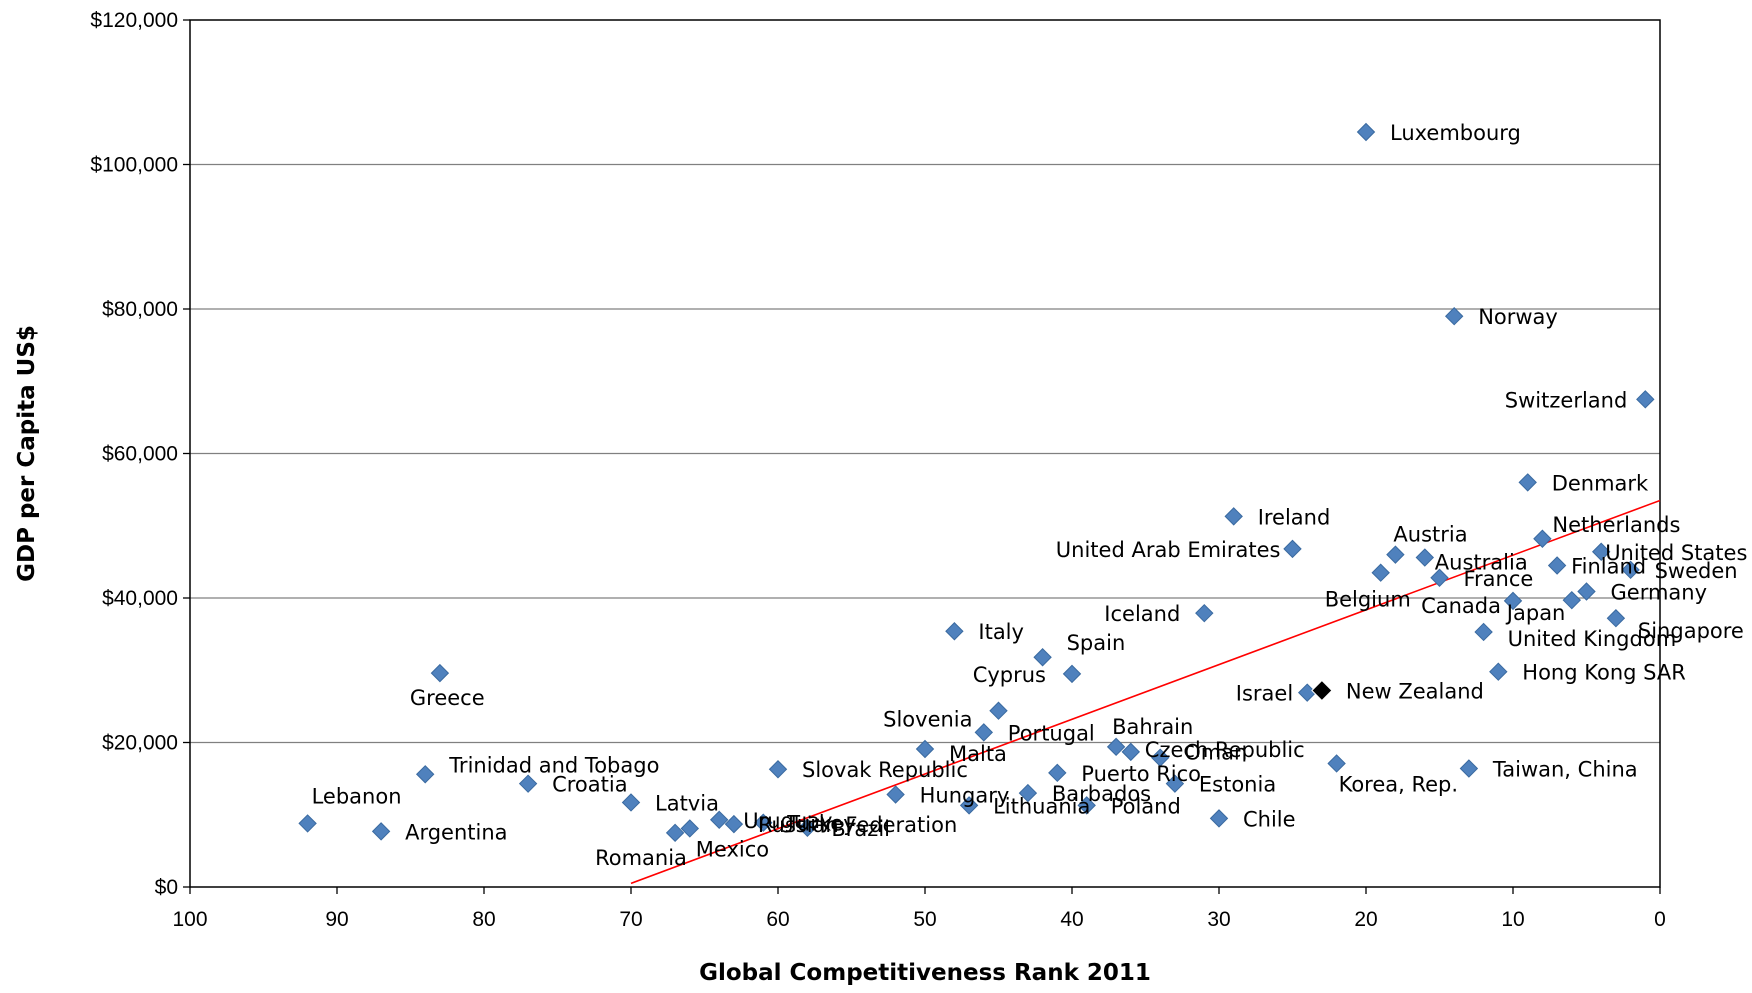 This screenshot has height=993, width=1752. What do you see at coordinates (777, 919) in the screenshot?
I see `x-tick-label: 60` at bounding box center [777, 919].